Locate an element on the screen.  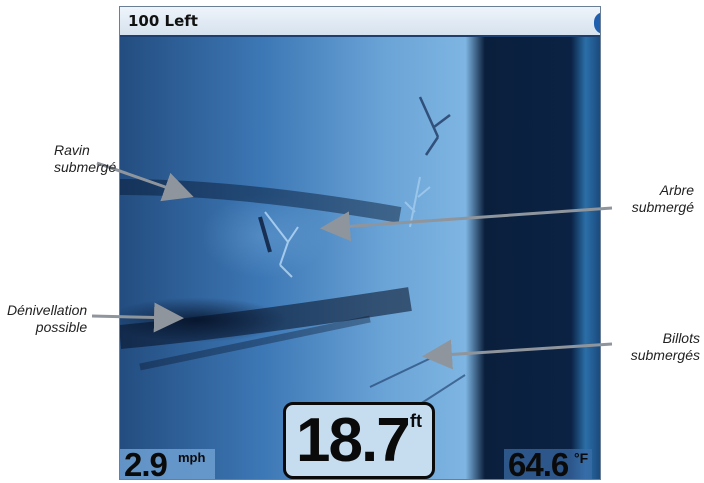
corner-tab is located at coordinates (597, 23).